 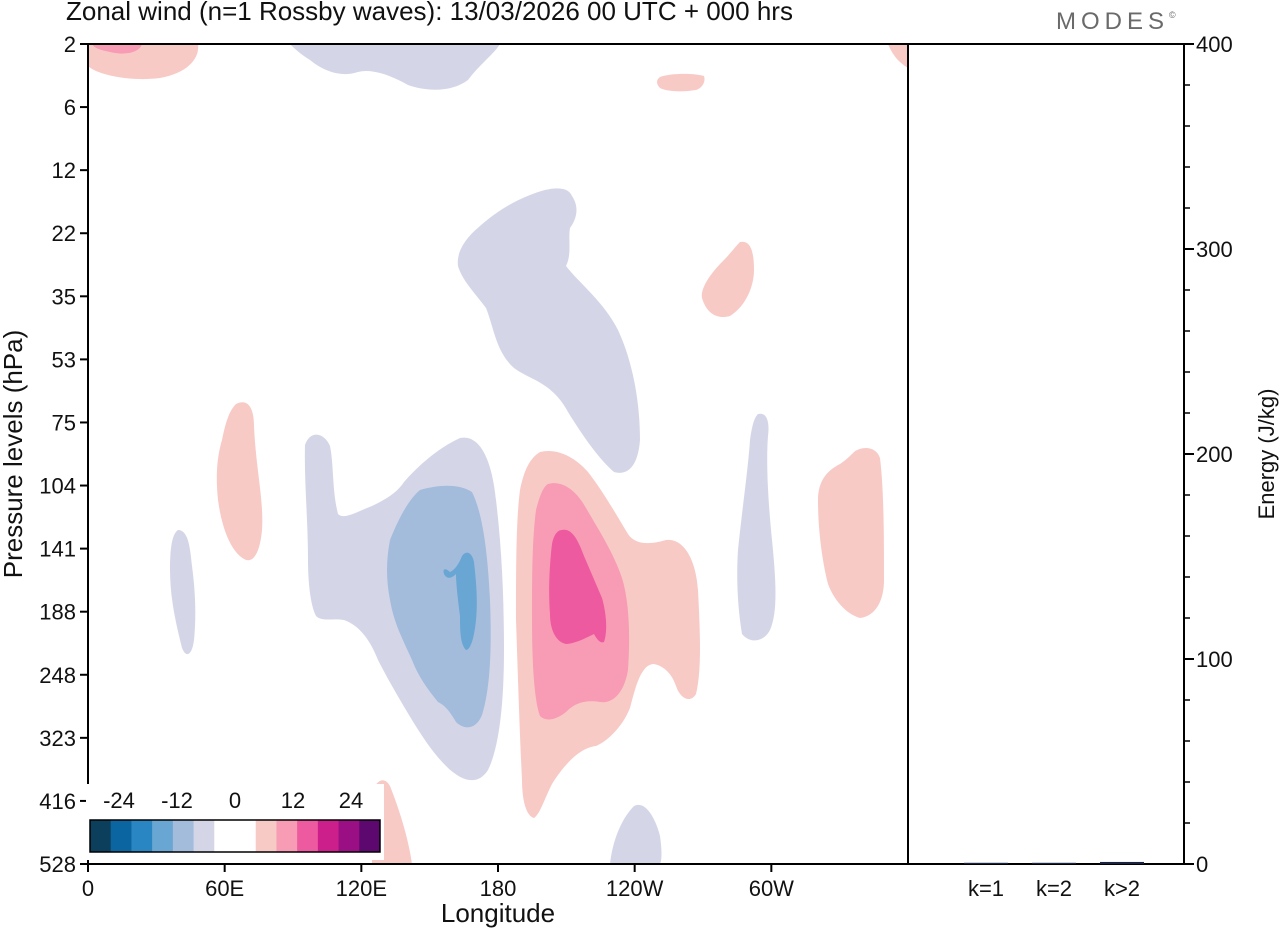 I want to click on energy-category-label: k=2, so click(x=1054, y=888).